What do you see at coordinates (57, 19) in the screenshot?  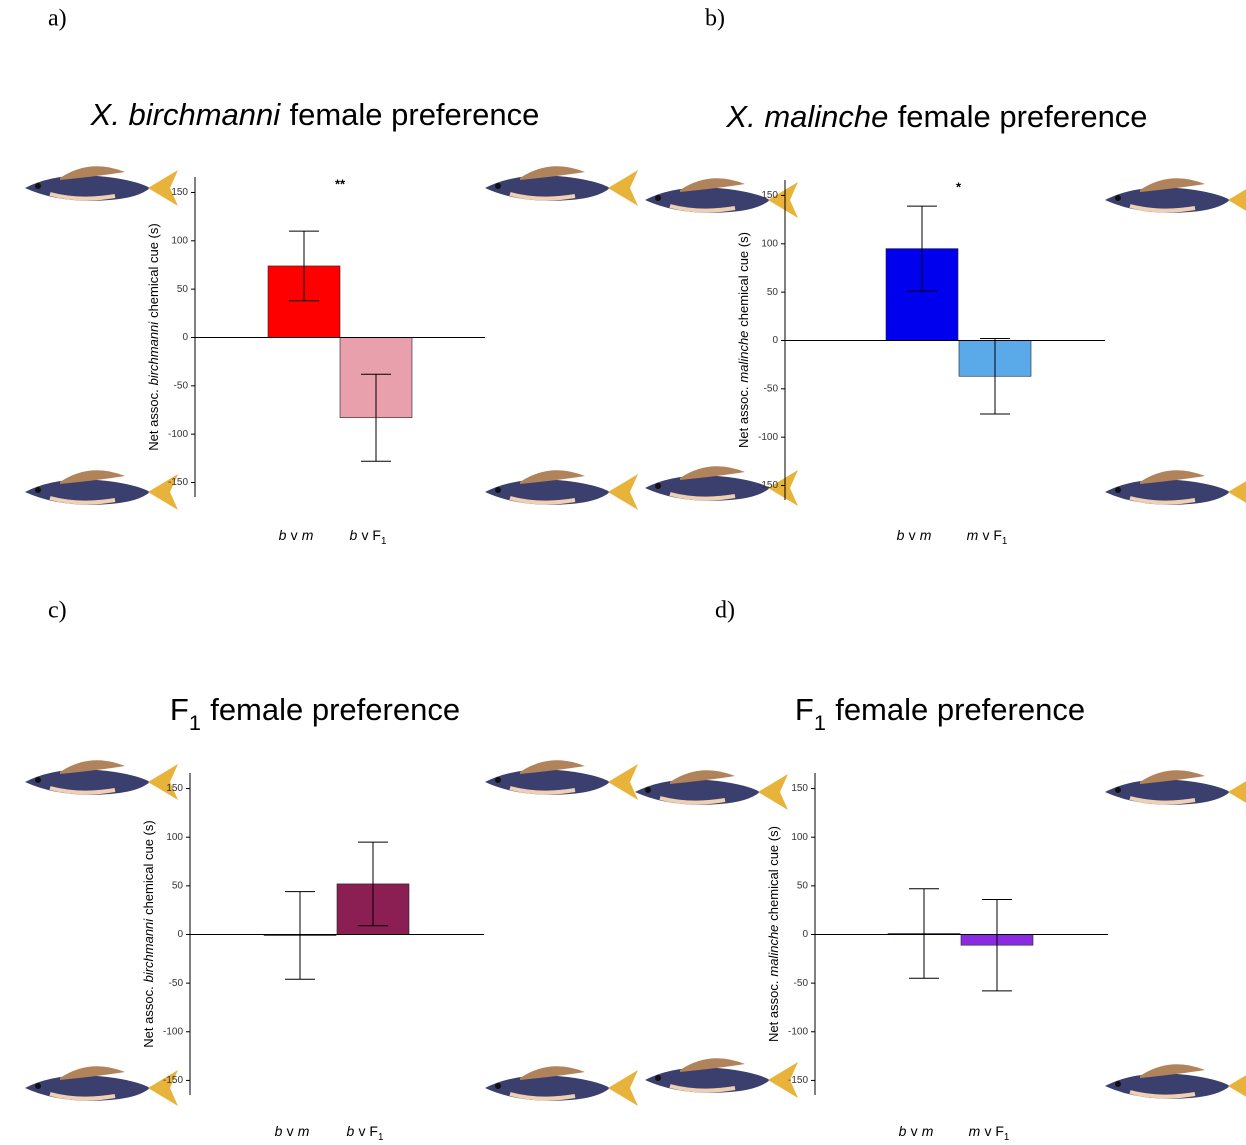 I see `panel-label: a)` at bounding box center [57, 19].